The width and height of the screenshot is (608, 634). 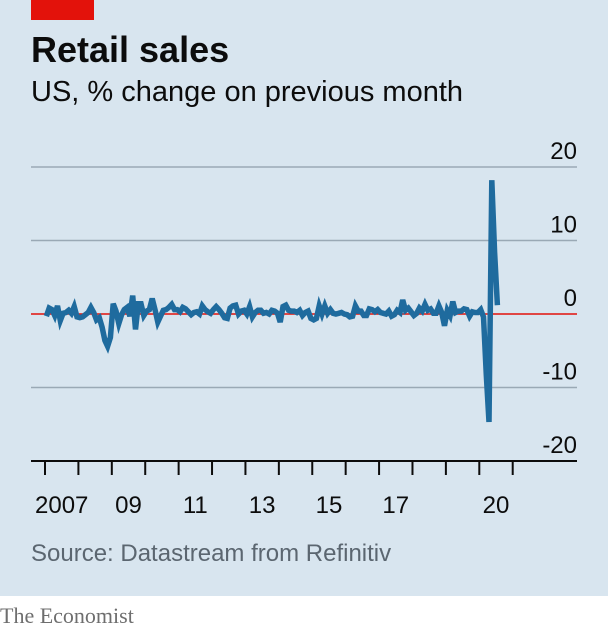 What do you see at coordinates (128, 505) in the screenshot?
I see `x-tick-label: 09` at bounding box center [128, 505].